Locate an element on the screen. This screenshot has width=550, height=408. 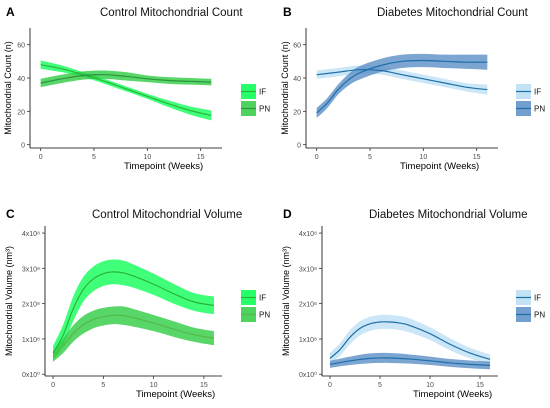
panel-title: Diabetes Mitochondrial Volume is located at coordinates (448, 215).